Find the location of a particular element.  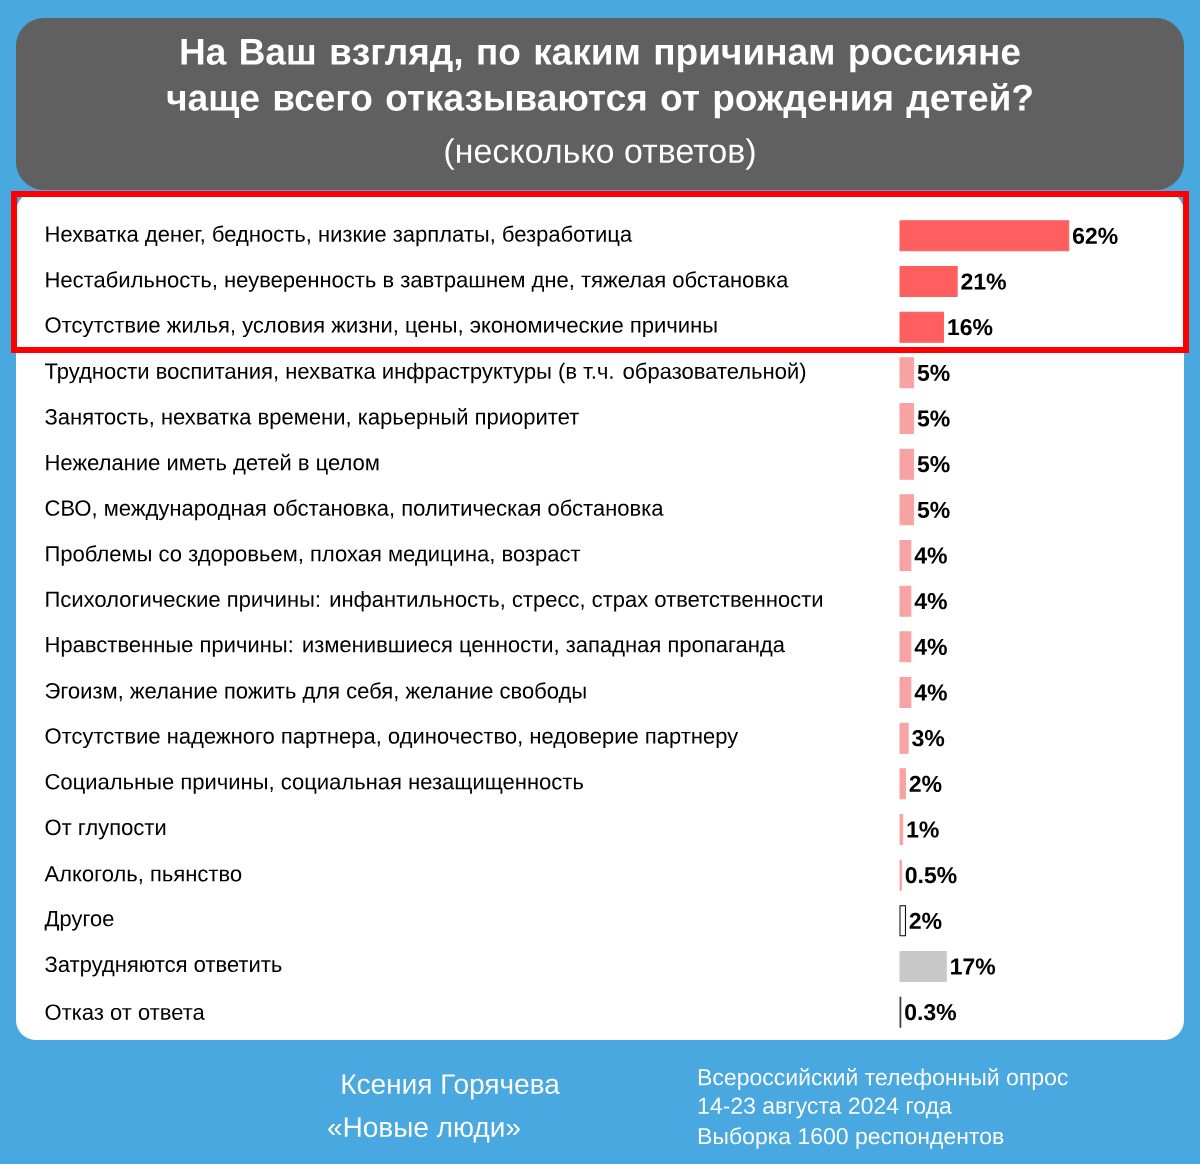

data-label: 62% is located at coordinates (1095, 235).